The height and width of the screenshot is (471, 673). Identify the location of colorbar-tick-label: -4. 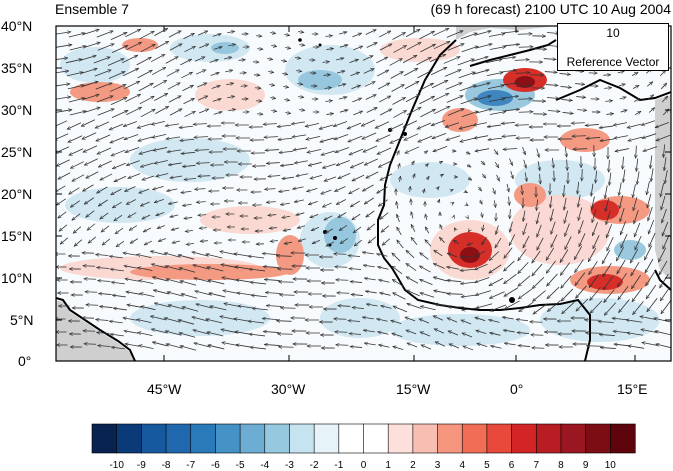
(265, 465).